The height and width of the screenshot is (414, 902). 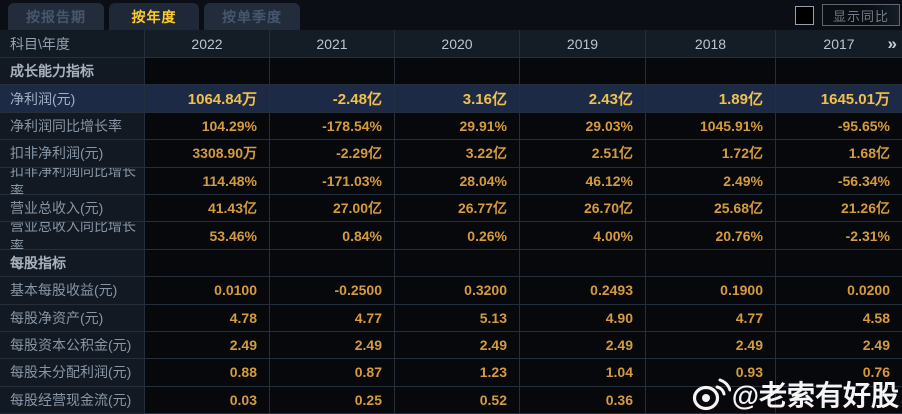 What do you see at coordinates (457, 208) in the screenshot?
I see `value-cell: 26.77亿` at bounding box center [457, 208].